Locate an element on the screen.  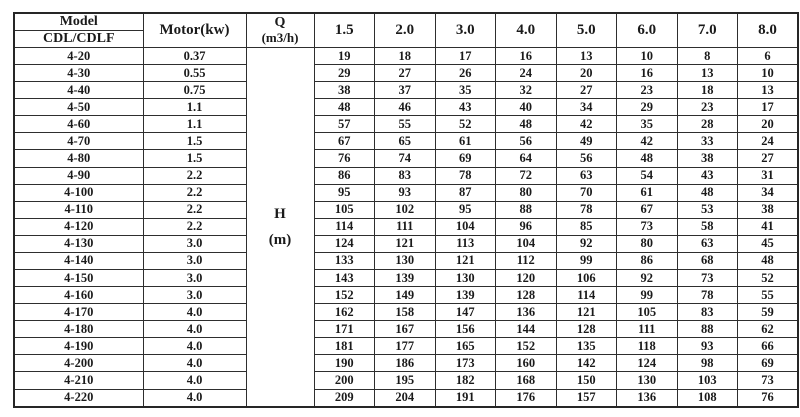
head-value-cell: 173 is located at coordinates (465, 363).